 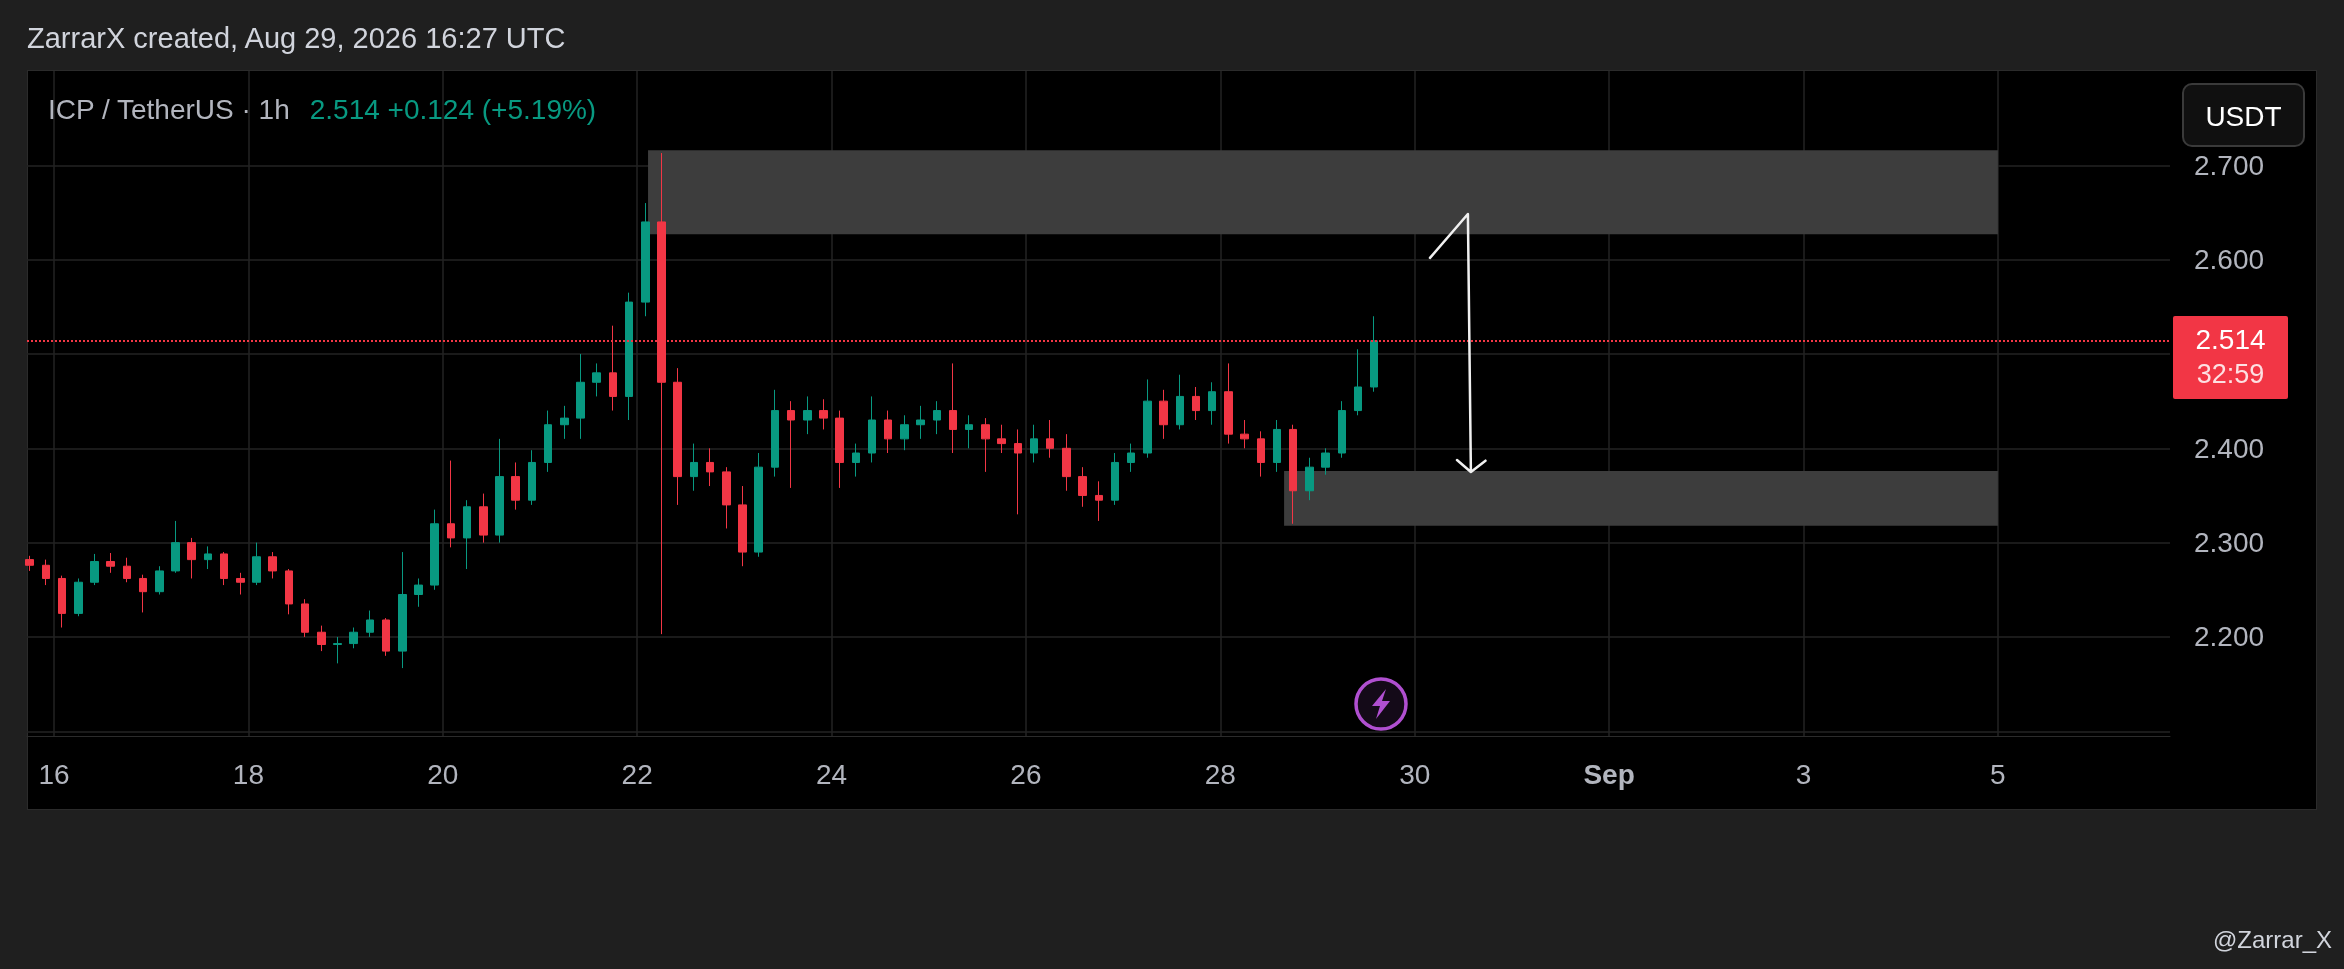 I want to click on text: 2.514 +0.124 (+5.19%), so click(x=453, y=109).